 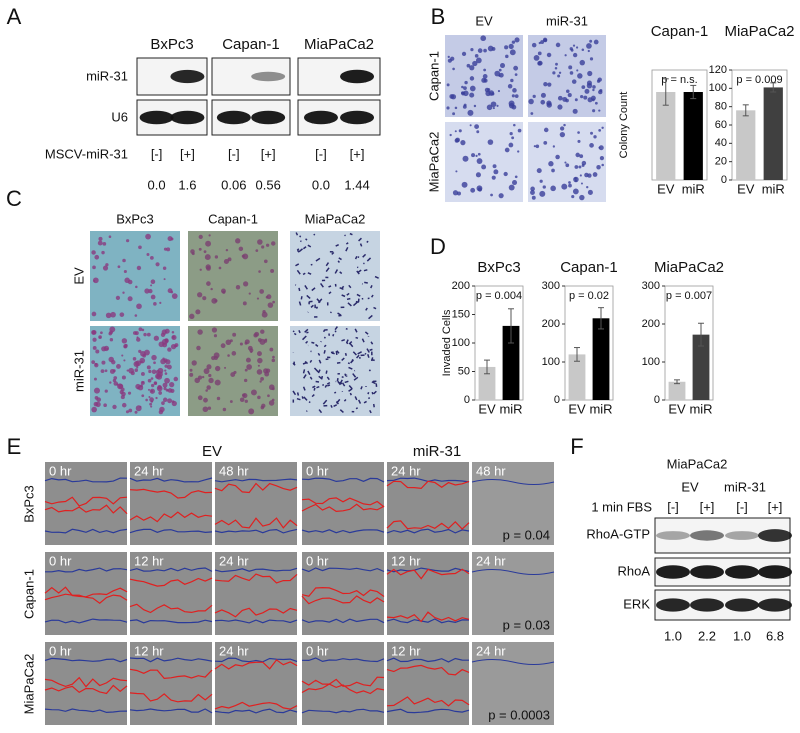 What do you see at coordinates (233, 184) in the screenshot?
I see `quantification: 0.06` at bounding box center [233, 184].